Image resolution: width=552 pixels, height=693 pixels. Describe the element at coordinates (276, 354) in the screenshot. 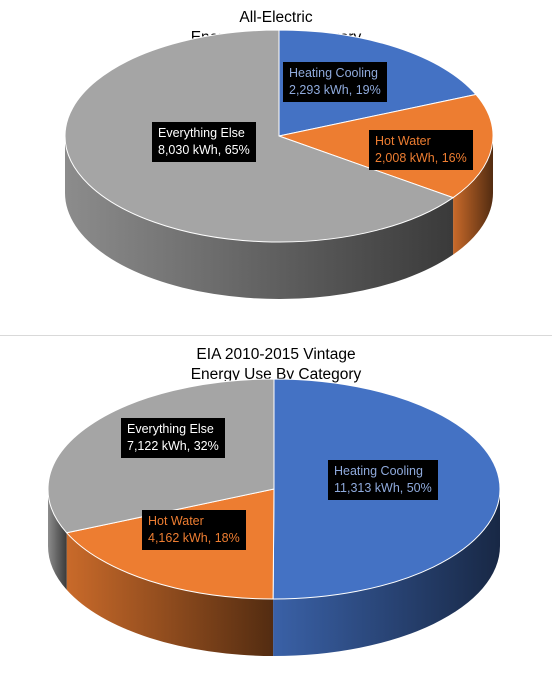

I see `chart-title-line-1: EIA 2010-2015 Vintage` at that location.